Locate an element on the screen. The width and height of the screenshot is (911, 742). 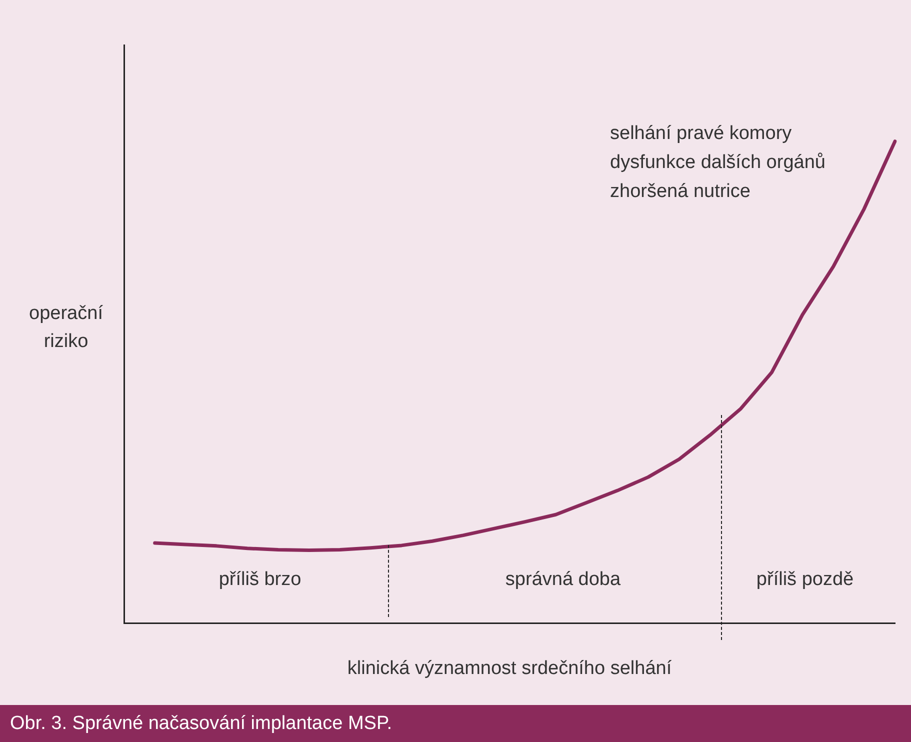
y-axis-title: operační riziko is located at coordinates (66, 327).